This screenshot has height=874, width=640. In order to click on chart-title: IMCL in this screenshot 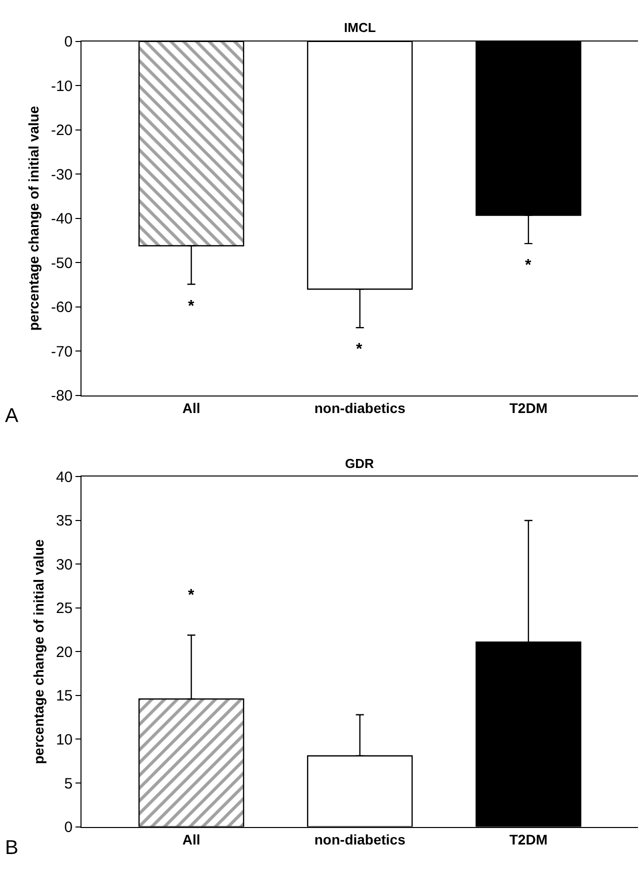, I will do `click(360, 27)`.